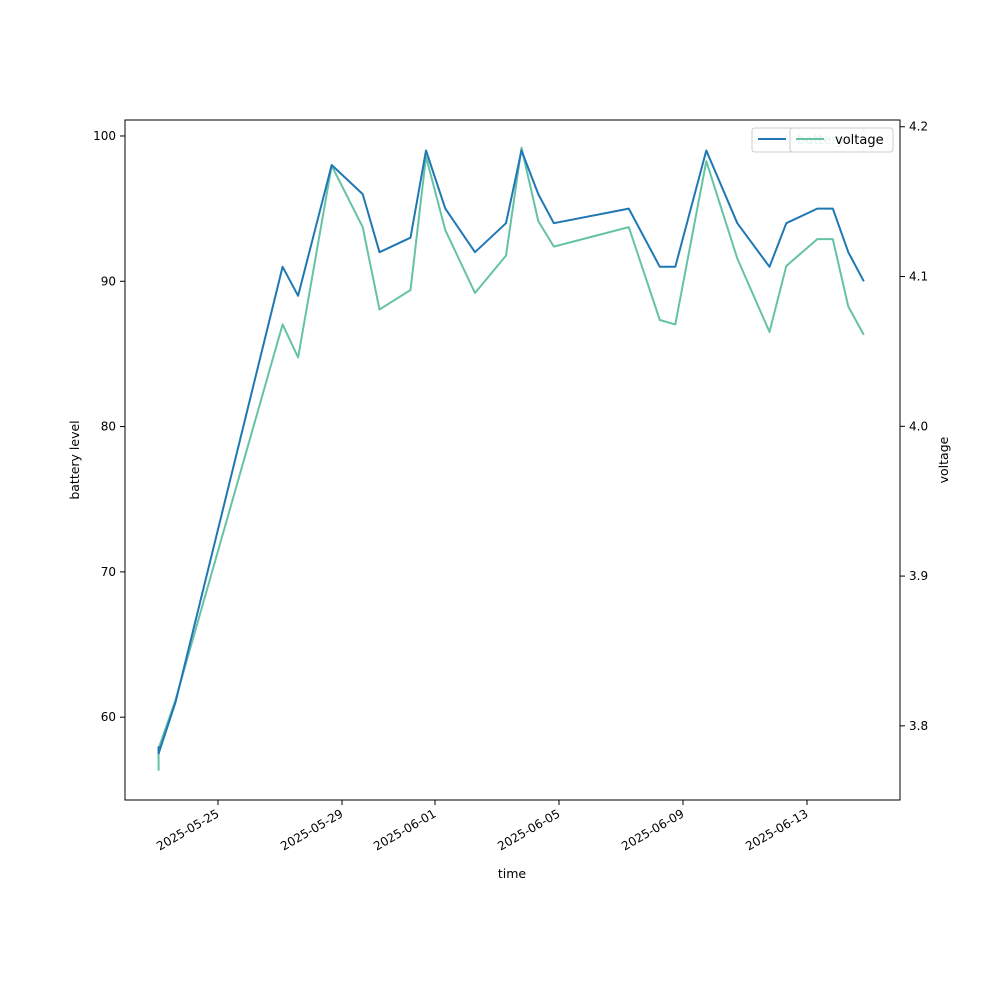 Image resolution: width=1000 pixels, height=1000 pixels. Describe the element at coordinates (859, 140) in the screenshot. I see `legend-voltage-label: voltage` at that location.